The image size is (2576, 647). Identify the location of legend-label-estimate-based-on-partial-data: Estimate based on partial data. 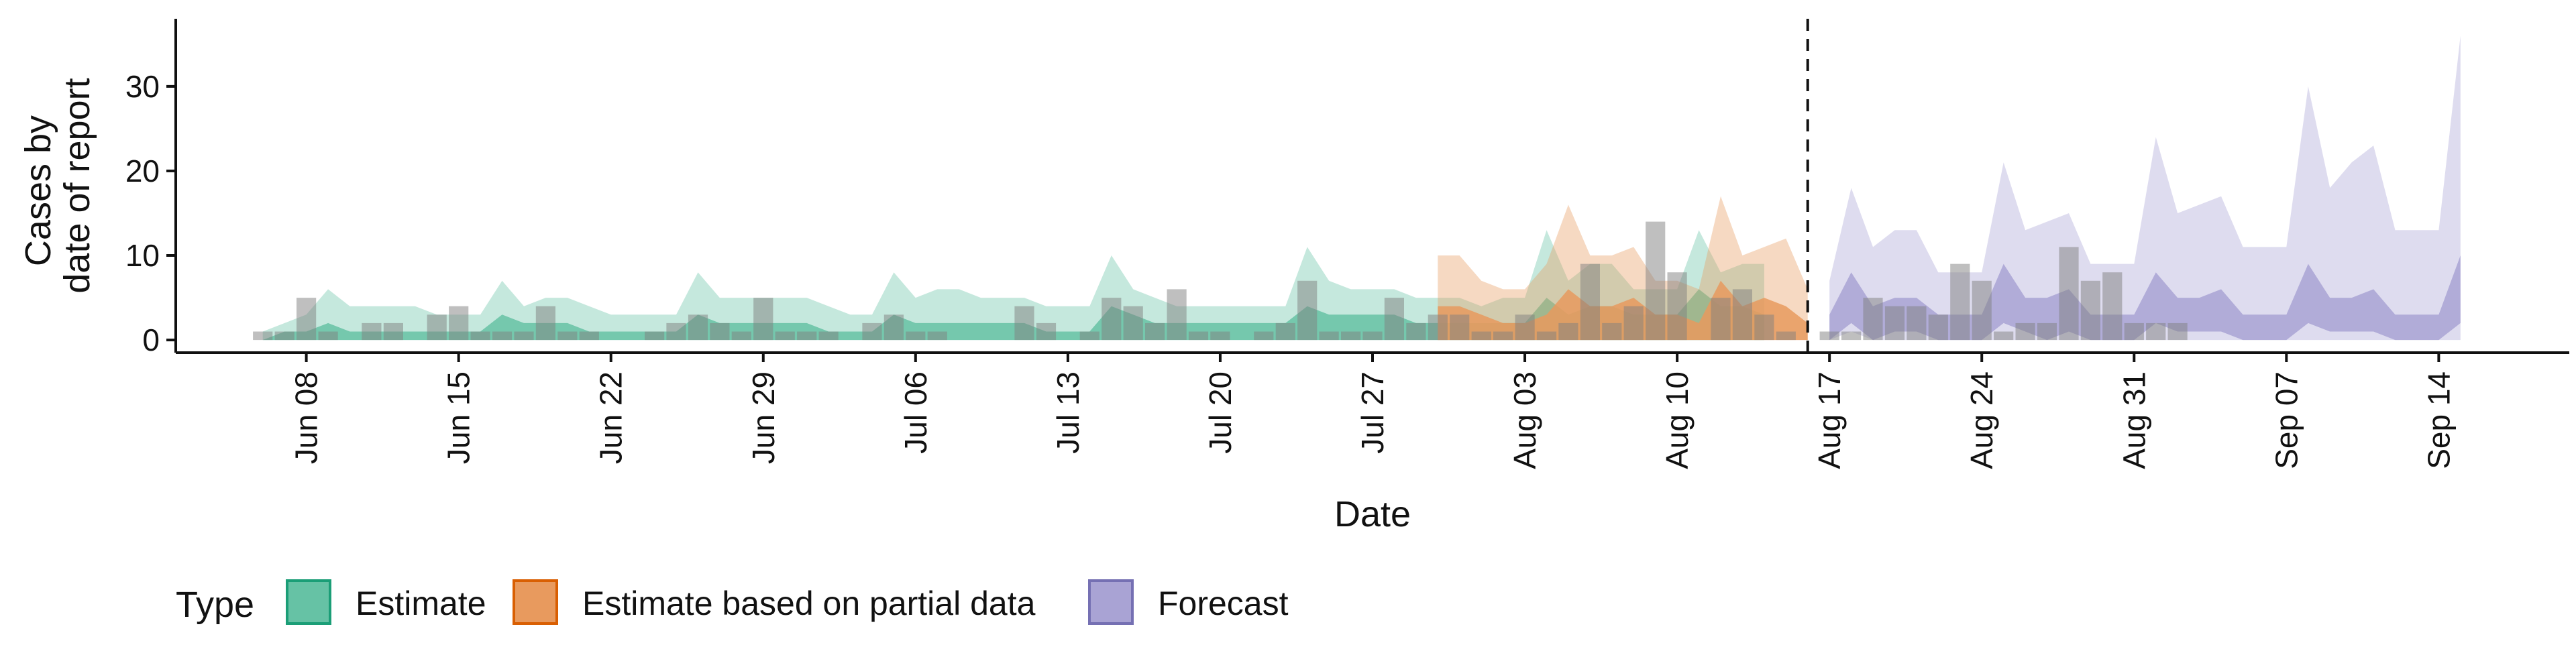
(809, 603).